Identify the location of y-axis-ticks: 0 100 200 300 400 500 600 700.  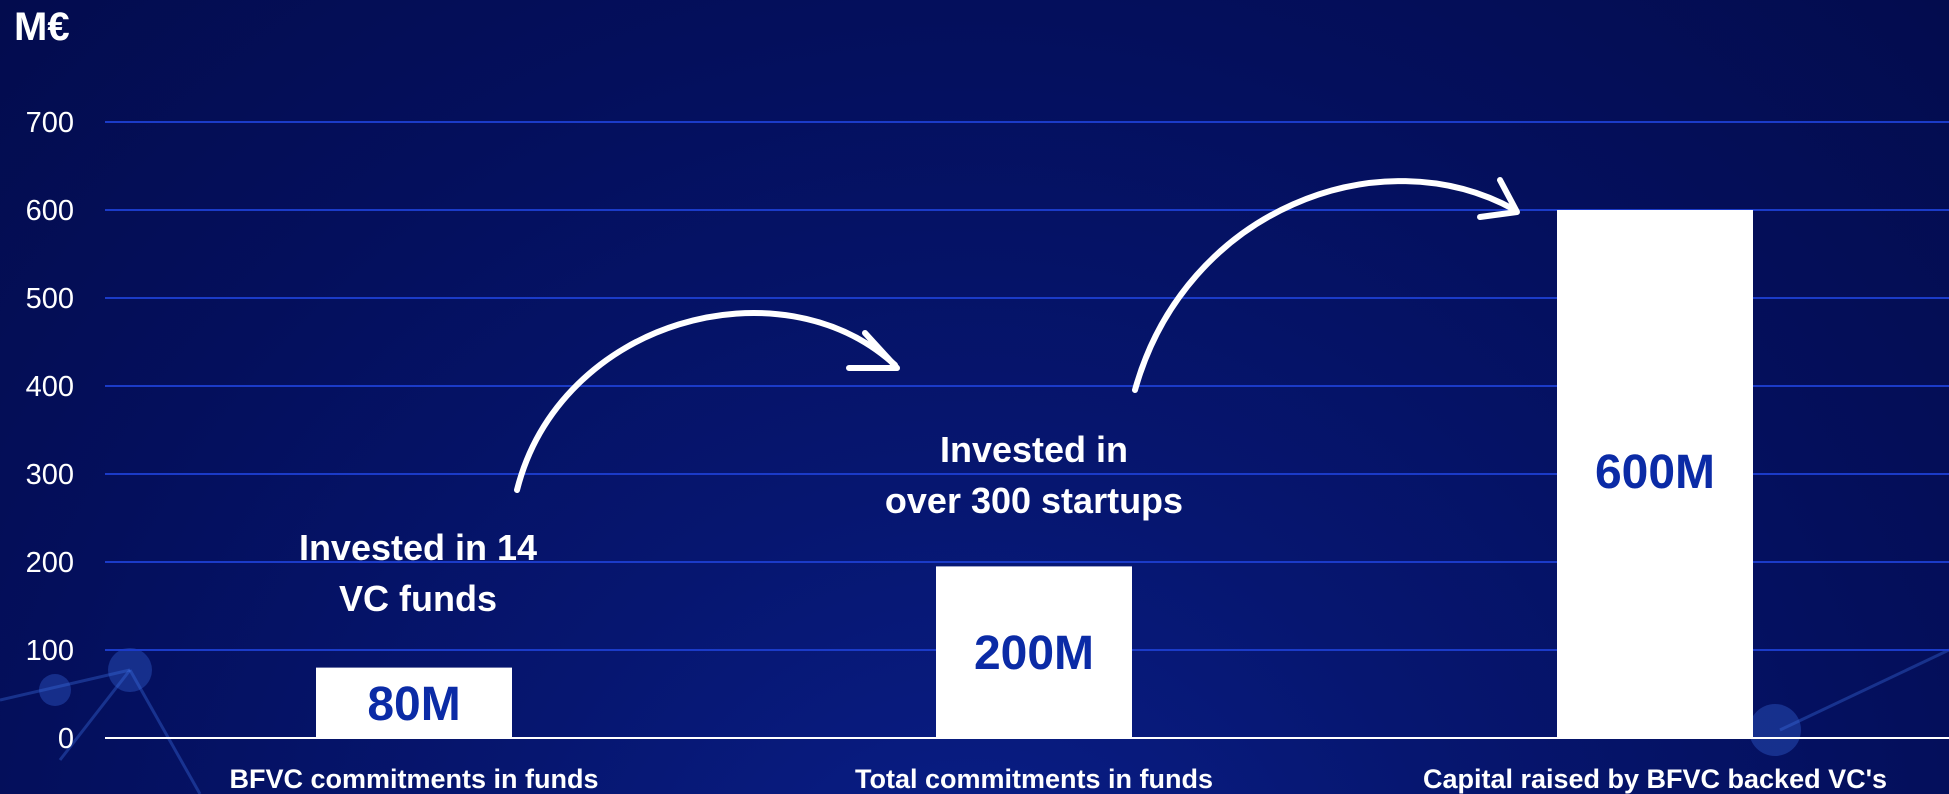
(50, 431).